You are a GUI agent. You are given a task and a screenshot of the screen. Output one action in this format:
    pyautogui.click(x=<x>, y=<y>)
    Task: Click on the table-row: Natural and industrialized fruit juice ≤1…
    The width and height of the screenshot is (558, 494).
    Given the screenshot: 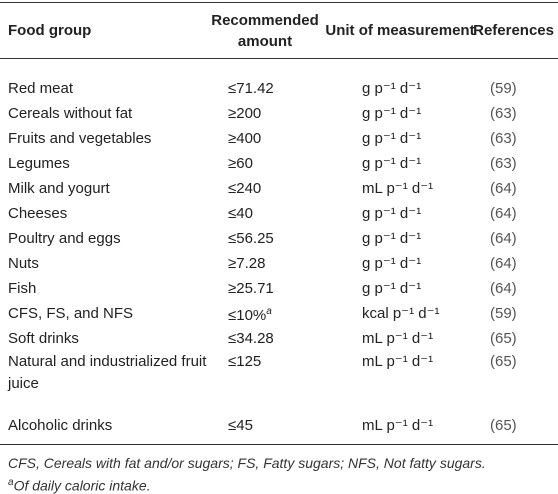 What is the action you would take?
    pyautogui.click(x=279, y=382)
    